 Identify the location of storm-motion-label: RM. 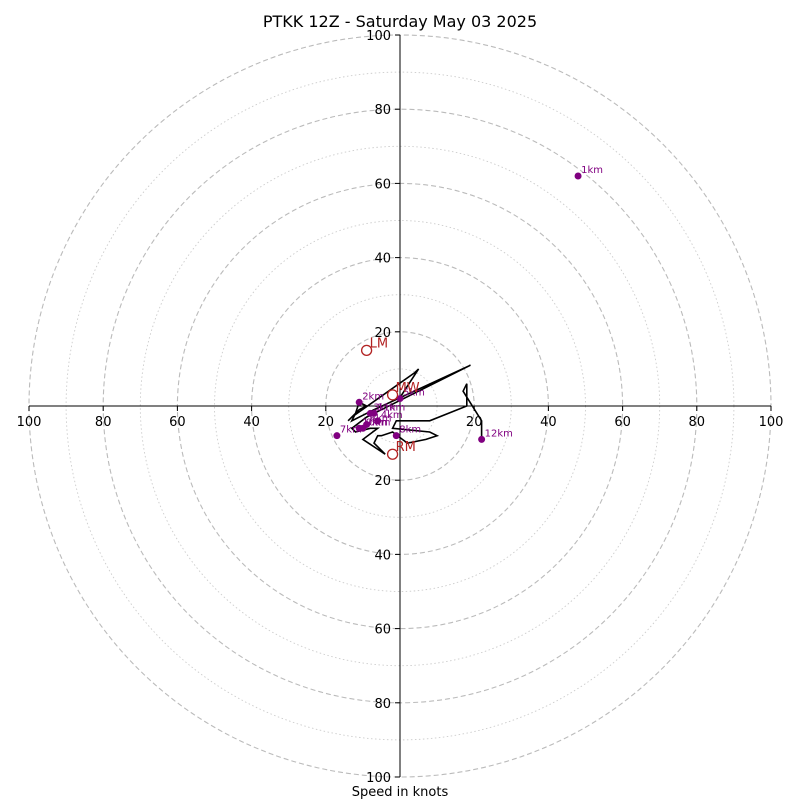
(406, 447).